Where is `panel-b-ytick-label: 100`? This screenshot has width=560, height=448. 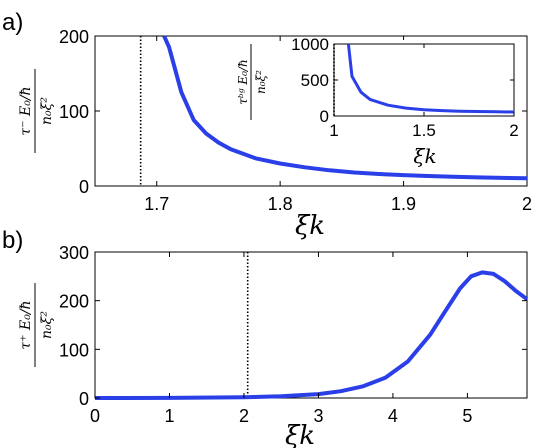 panel-b-ytick-label: 100 is located at coordinates (74, 350).